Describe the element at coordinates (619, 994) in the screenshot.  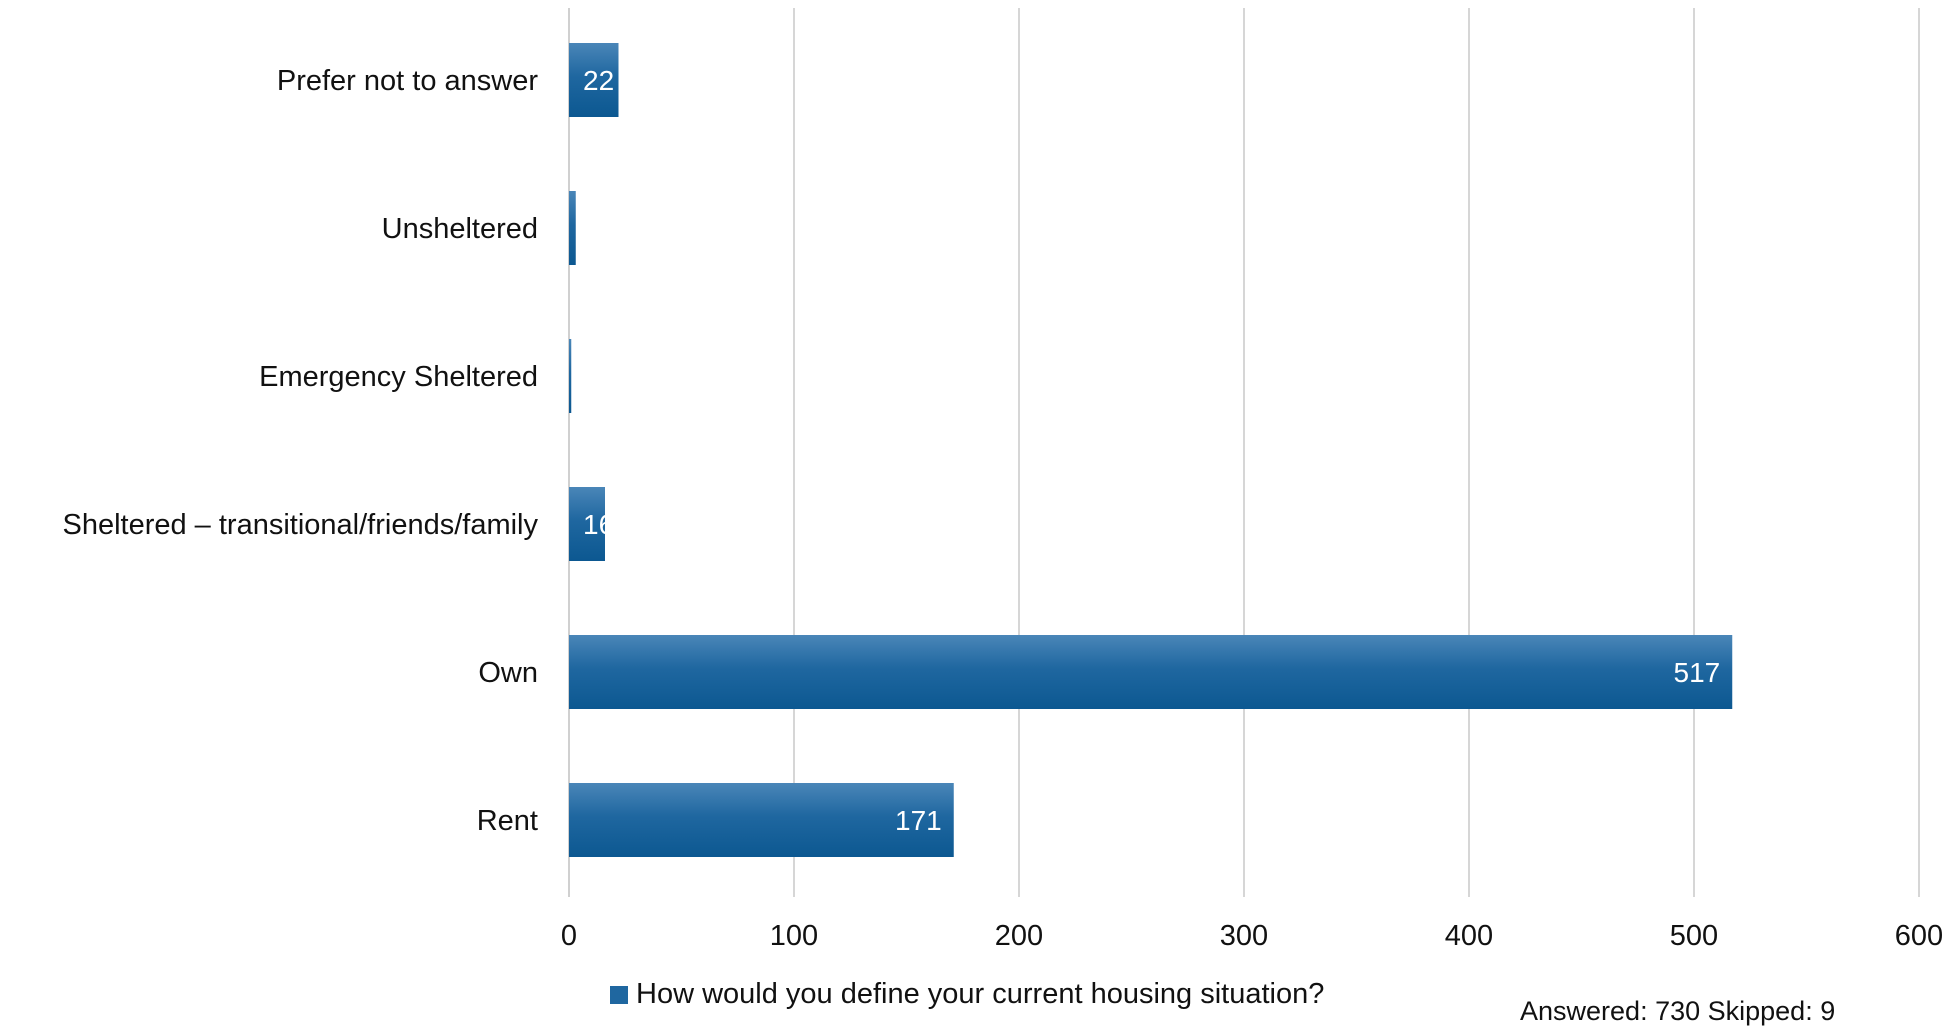
I see `legend-swatch` at that location.